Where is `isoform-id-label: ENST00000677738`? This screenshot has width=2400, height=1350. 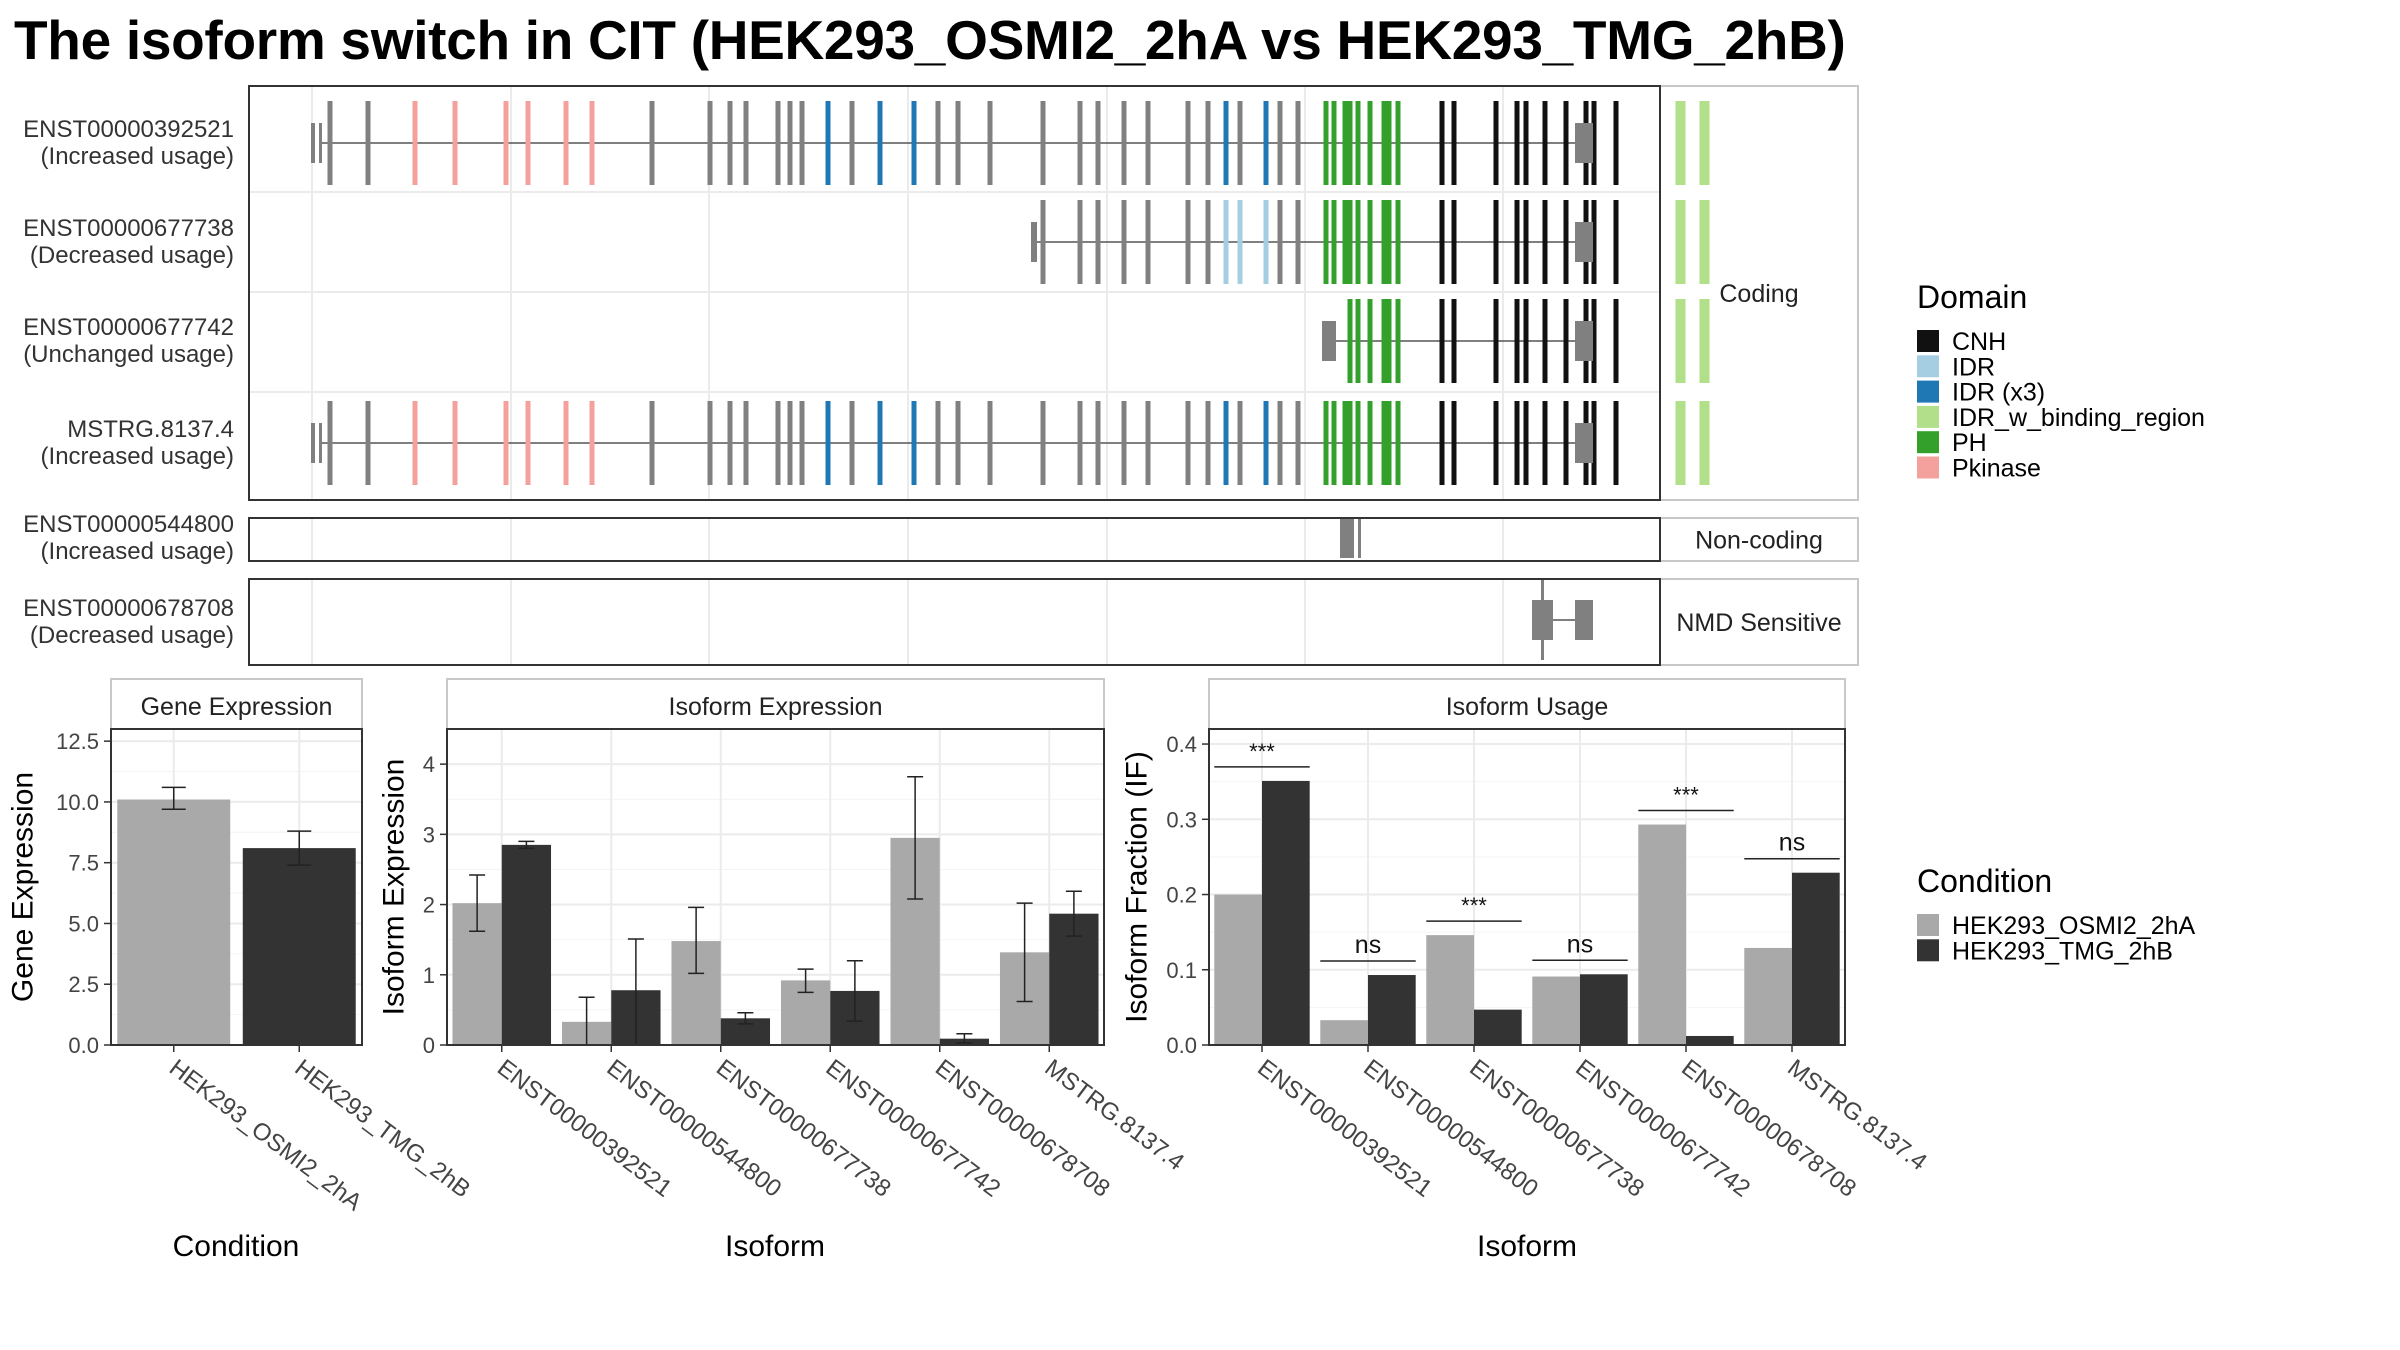
isoform-id-label: ENST00000677738 is located at coordinates (128, 228).